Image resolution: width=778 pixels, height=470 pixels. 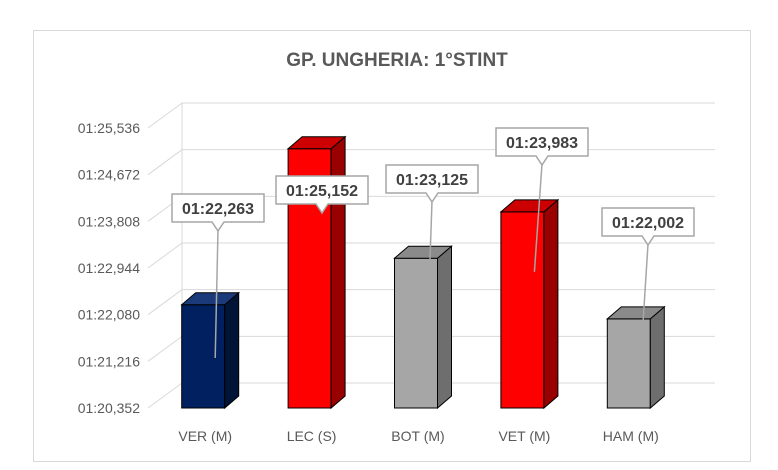 I want to click on y-tick-label: 01:25,536, so click(x=109, y=128).